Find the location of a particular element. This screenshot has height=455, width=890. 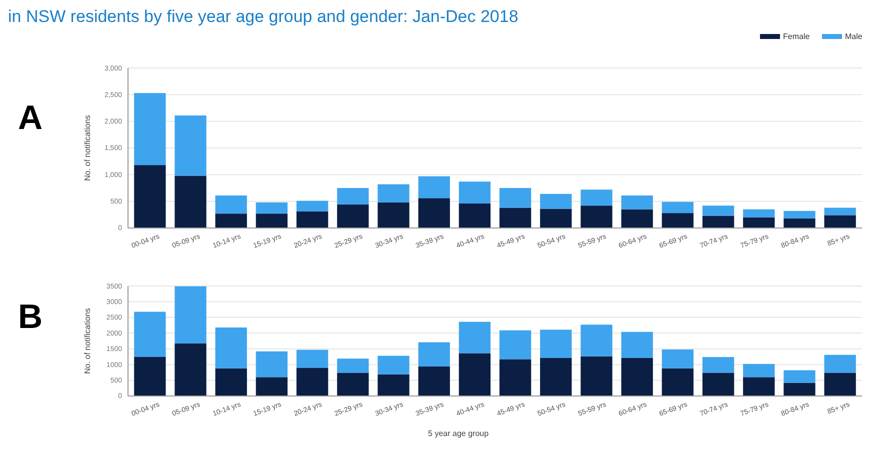

chart-title: in NSW residents by five year age group and gender: Jan-Dec 2018 is located at coordinates (263, 16).